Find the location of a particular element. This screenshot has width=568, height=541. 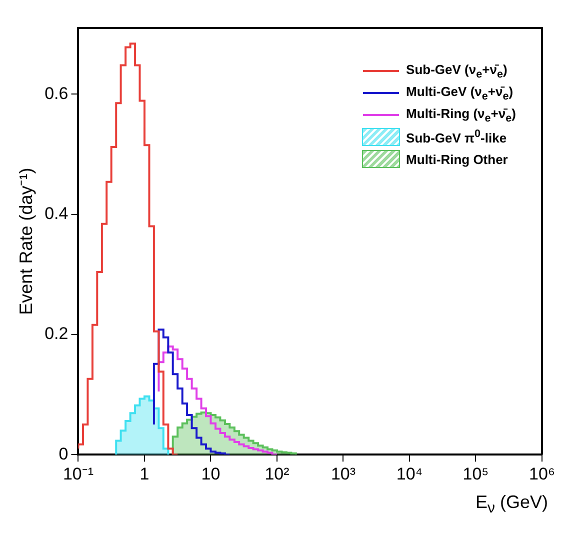

legend-label: Multi-Ring Other is located at coordinates (457, 159).